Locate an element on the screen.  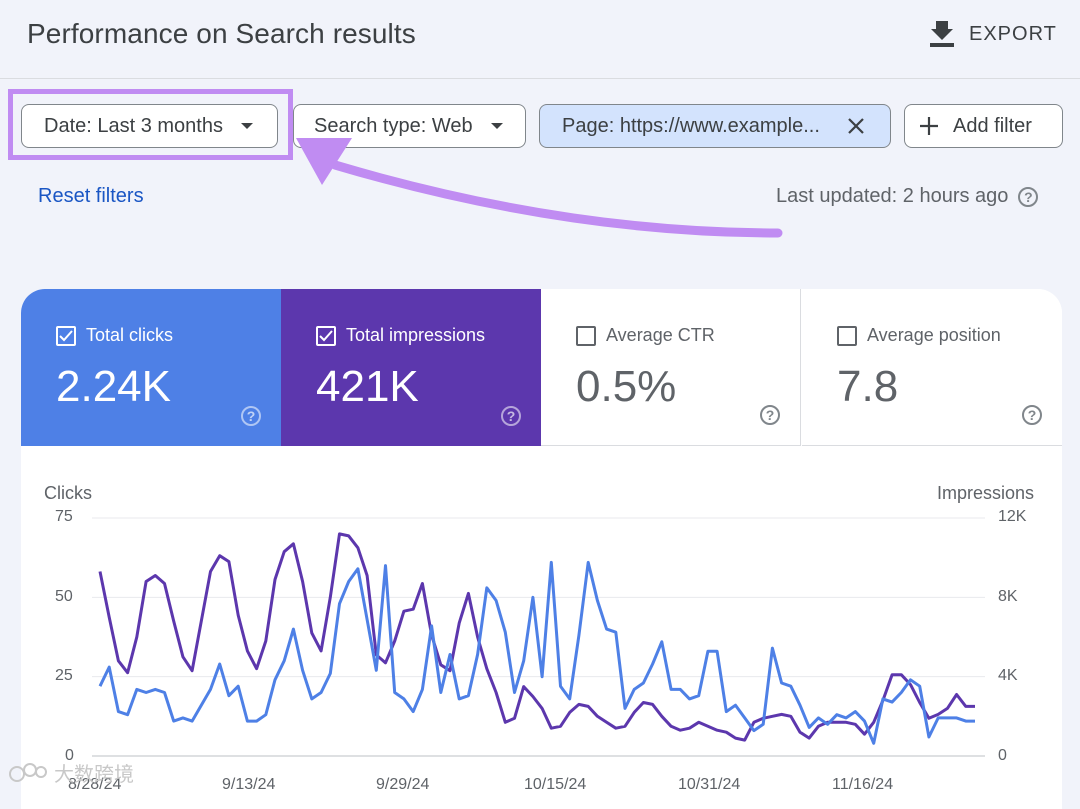
watermark: 大数跨境 is located at coordinates (71, 772).